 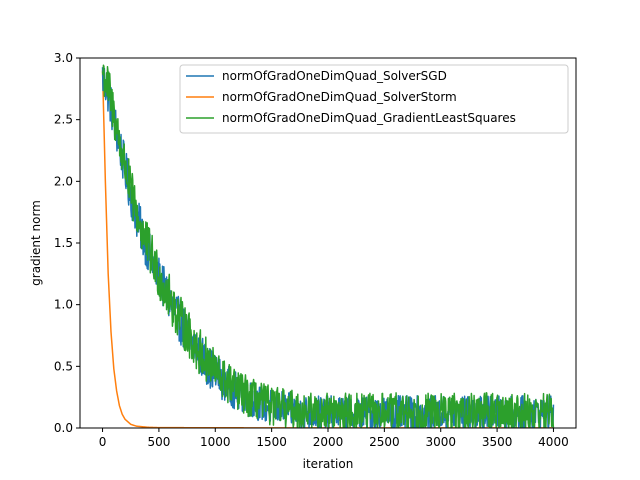 What do you see at coordinates (497, 442) in the screenshot?
I see `x-tick-label: 3500` at bounding box center [497, 442].